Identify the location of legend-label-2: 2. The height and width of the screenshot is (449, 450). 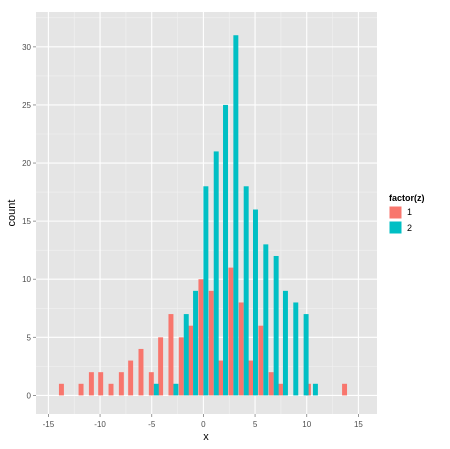
(409, 228).